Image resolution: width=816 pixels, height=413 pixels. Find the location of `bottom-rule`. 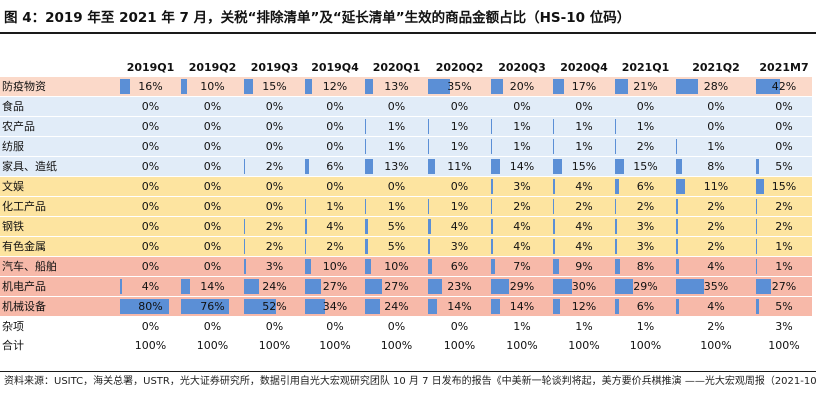

bottom-rule is located at coordinates (408, 371).